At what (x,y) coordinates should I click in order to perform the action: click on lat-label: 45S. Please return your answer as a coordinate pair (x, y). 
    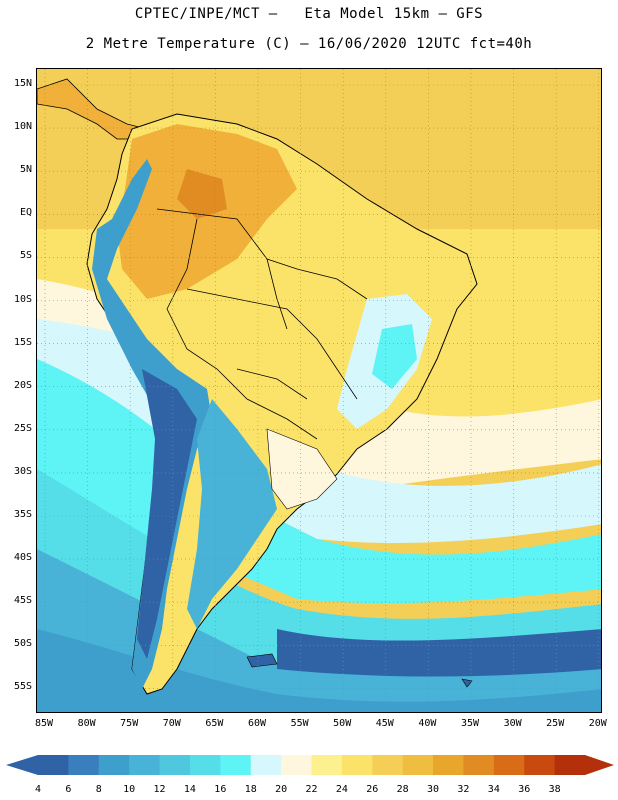
    Looking at the image, I should click on (22, 601).